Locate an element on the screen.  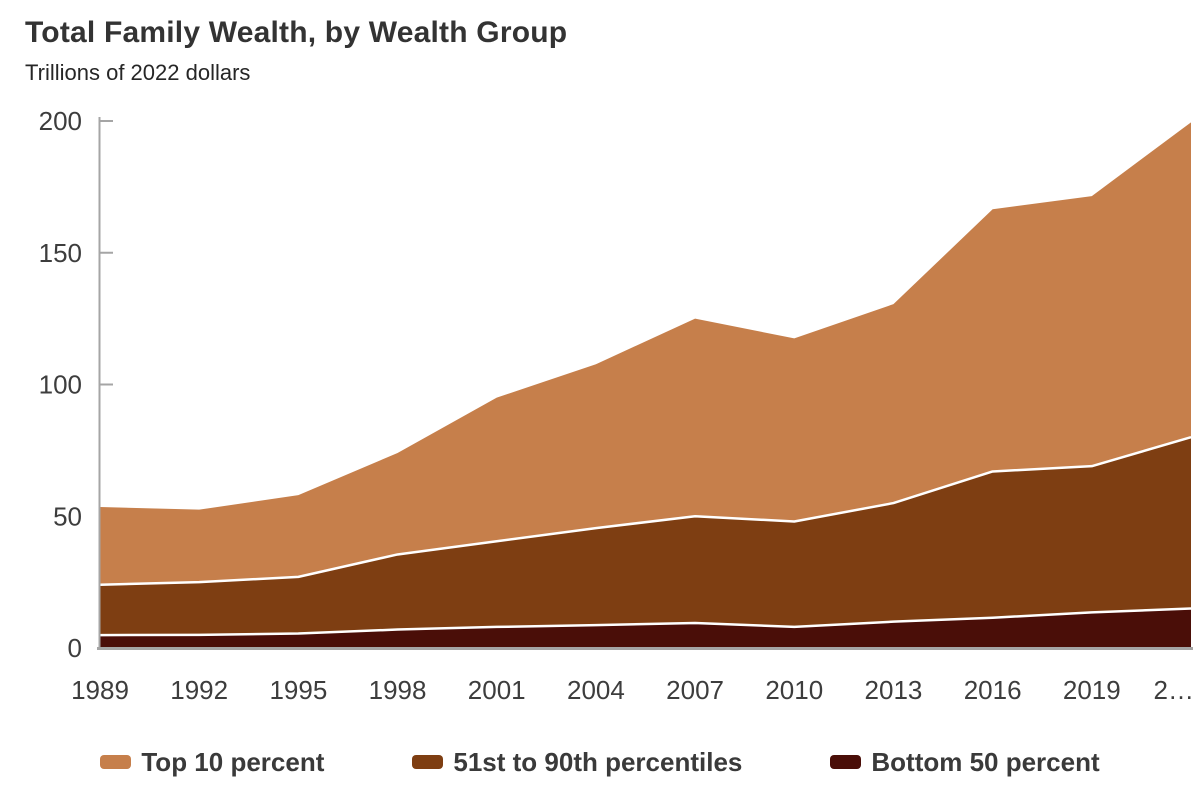
chart-title: Total Family Wealth, by Wealth Group is located at coordinates (296, 32).